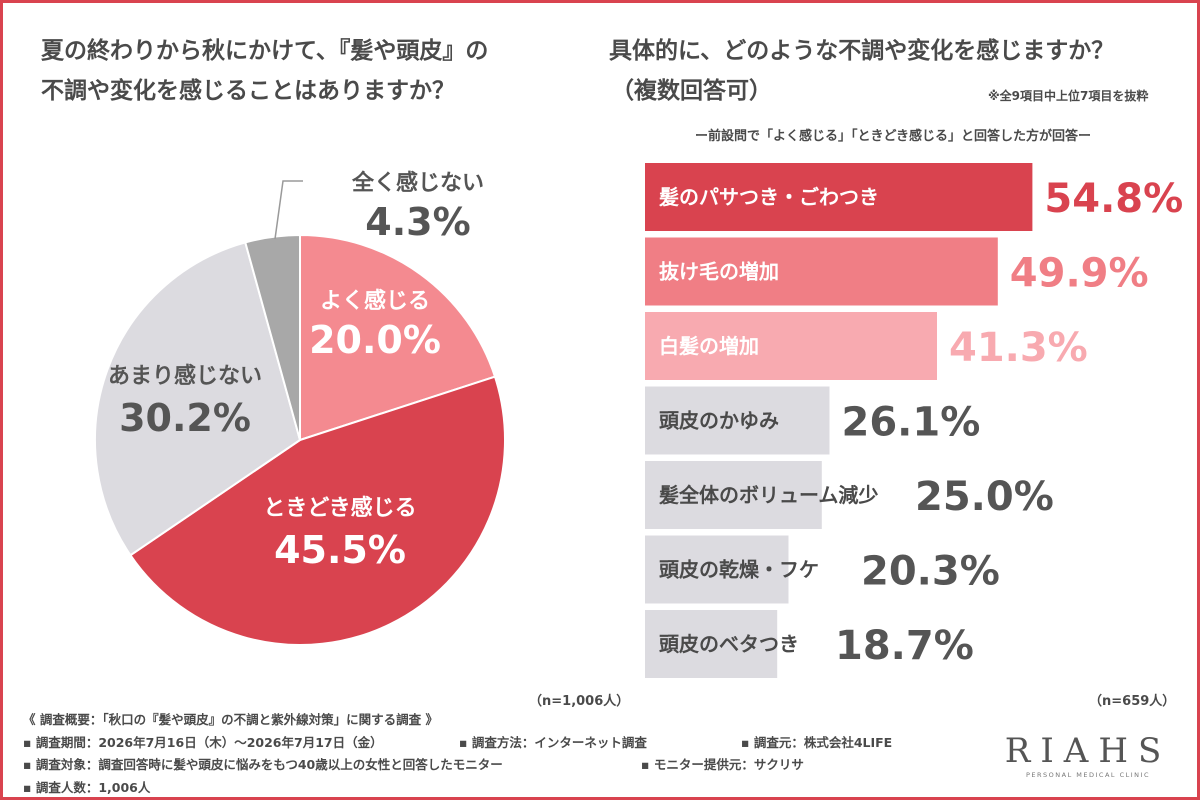  I want to click on bar-category-label: 髪全体のボリューム減少, so click(768, 495).